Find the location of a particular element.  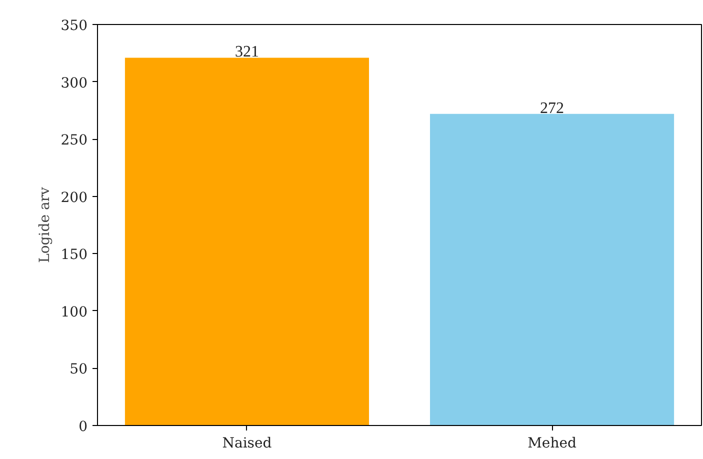

y-tick-label: 250 is located at coordinates (74, 140).